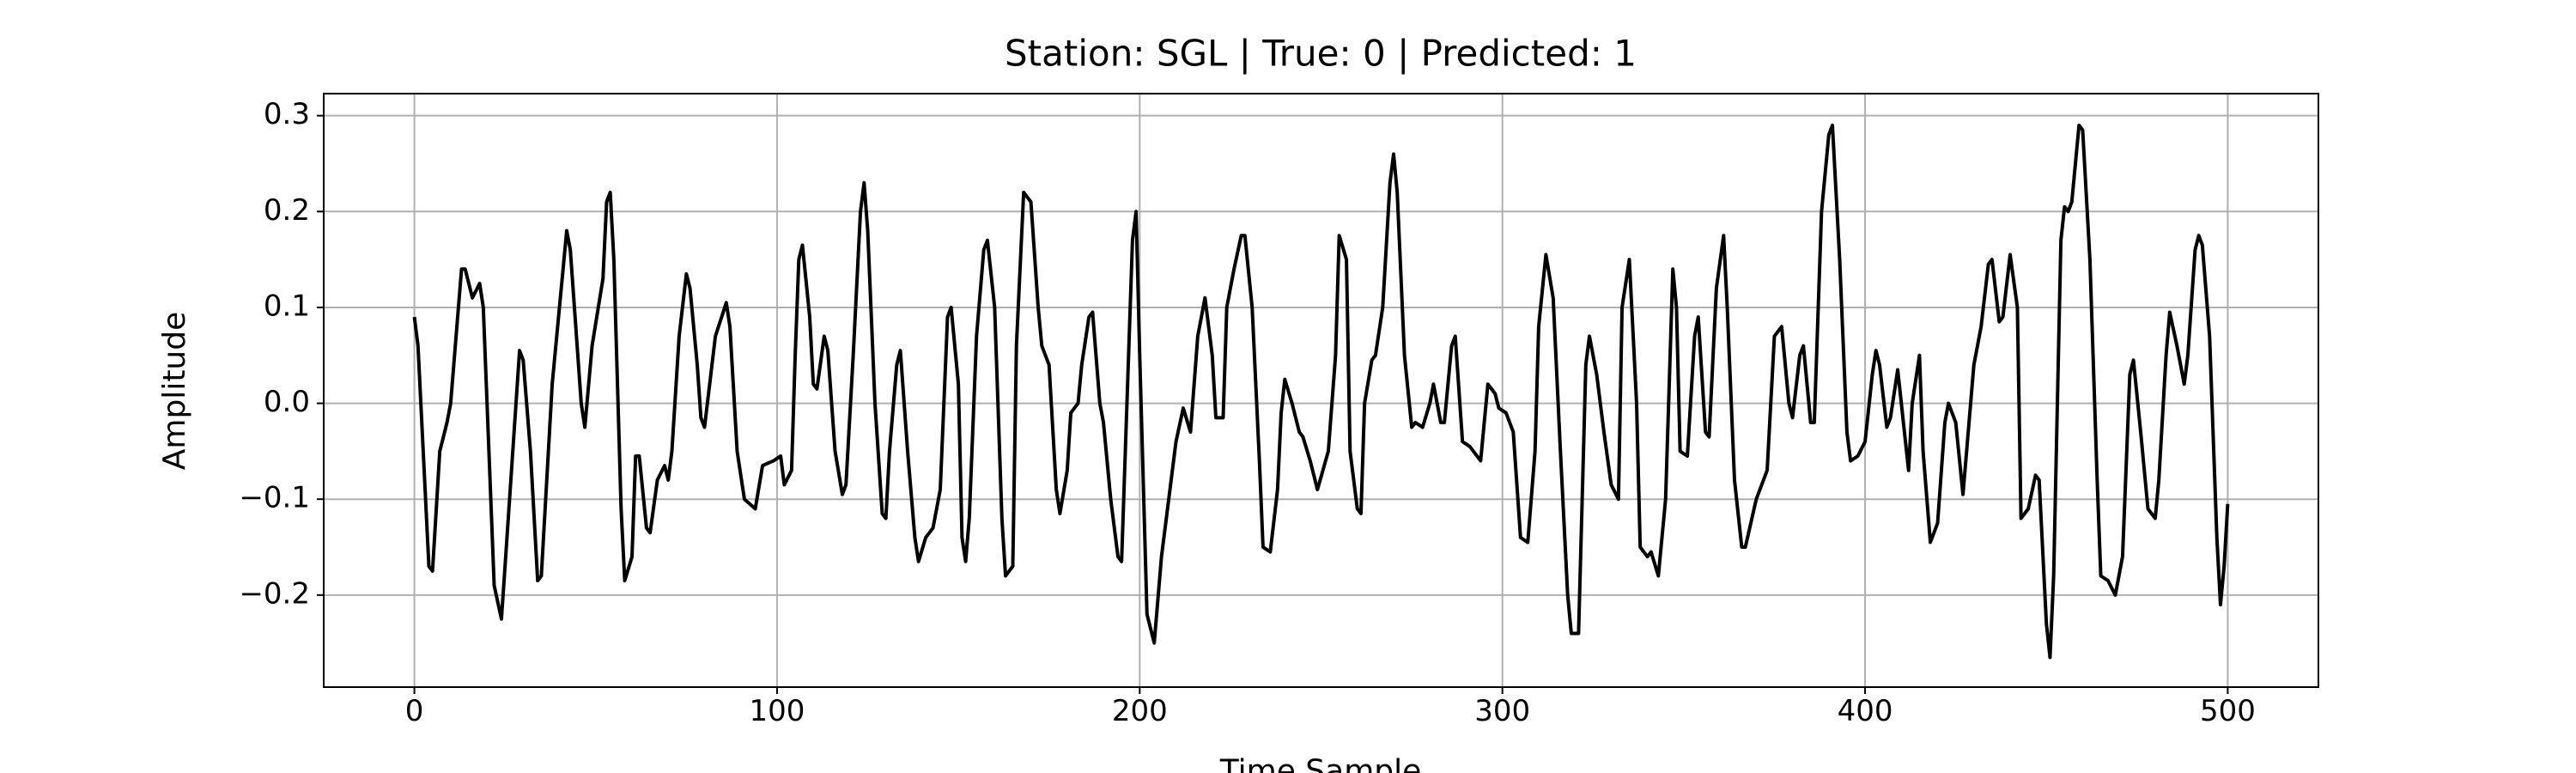 The height and width of the screenshot is (773, 2576). Describe the element at coordinates (287, 402) in the screenshot. I see `y-tick-label: 0.0` at that location.